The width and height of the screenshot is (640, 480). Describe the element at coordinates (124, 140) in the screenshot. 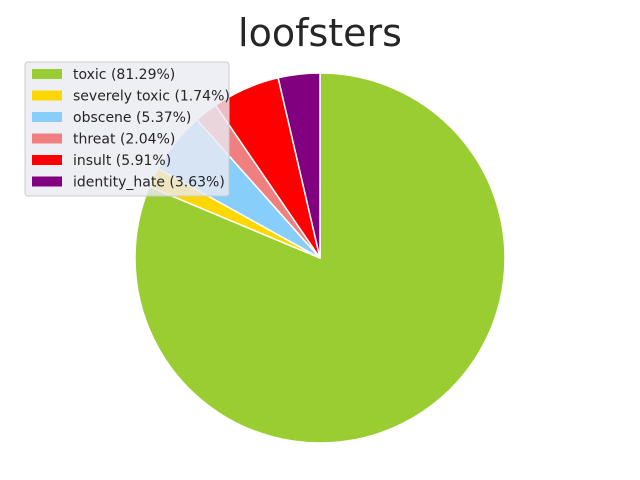

I see `legend-label-3: threat (2.04%)` at that location.